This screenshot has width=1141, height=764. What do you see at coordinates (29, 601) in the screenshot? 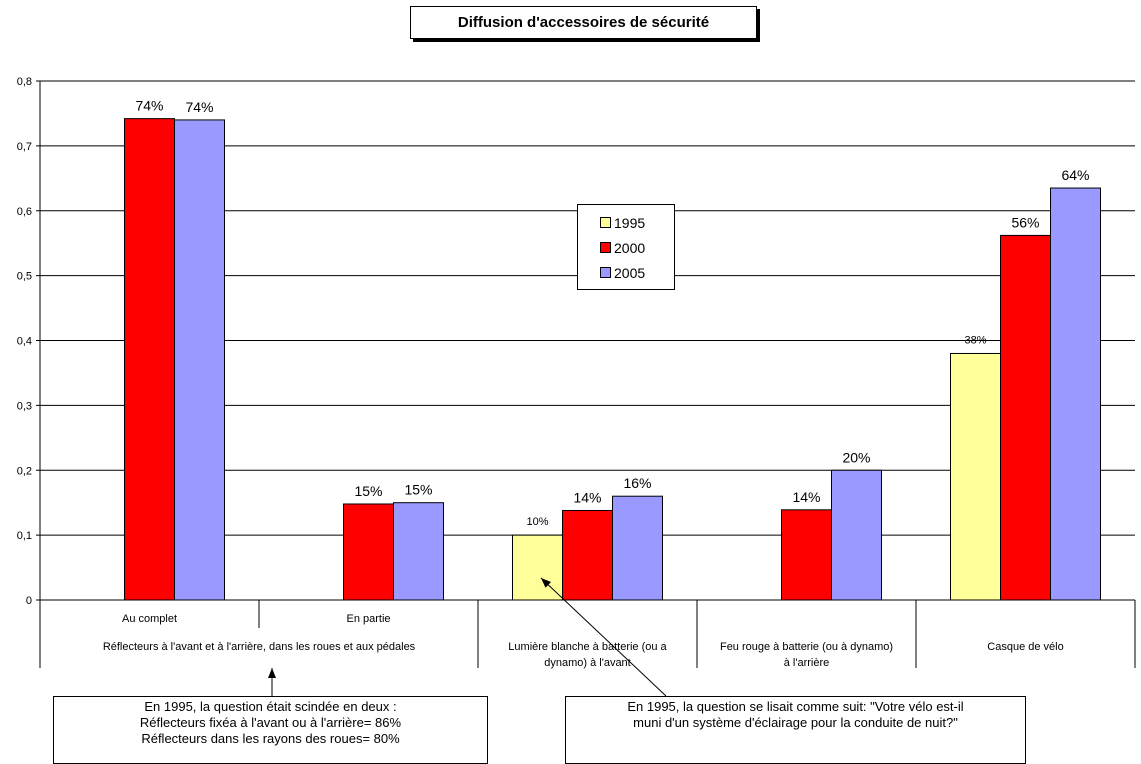
I see `y-tick-label: 0` at bounding box center [29, 601].